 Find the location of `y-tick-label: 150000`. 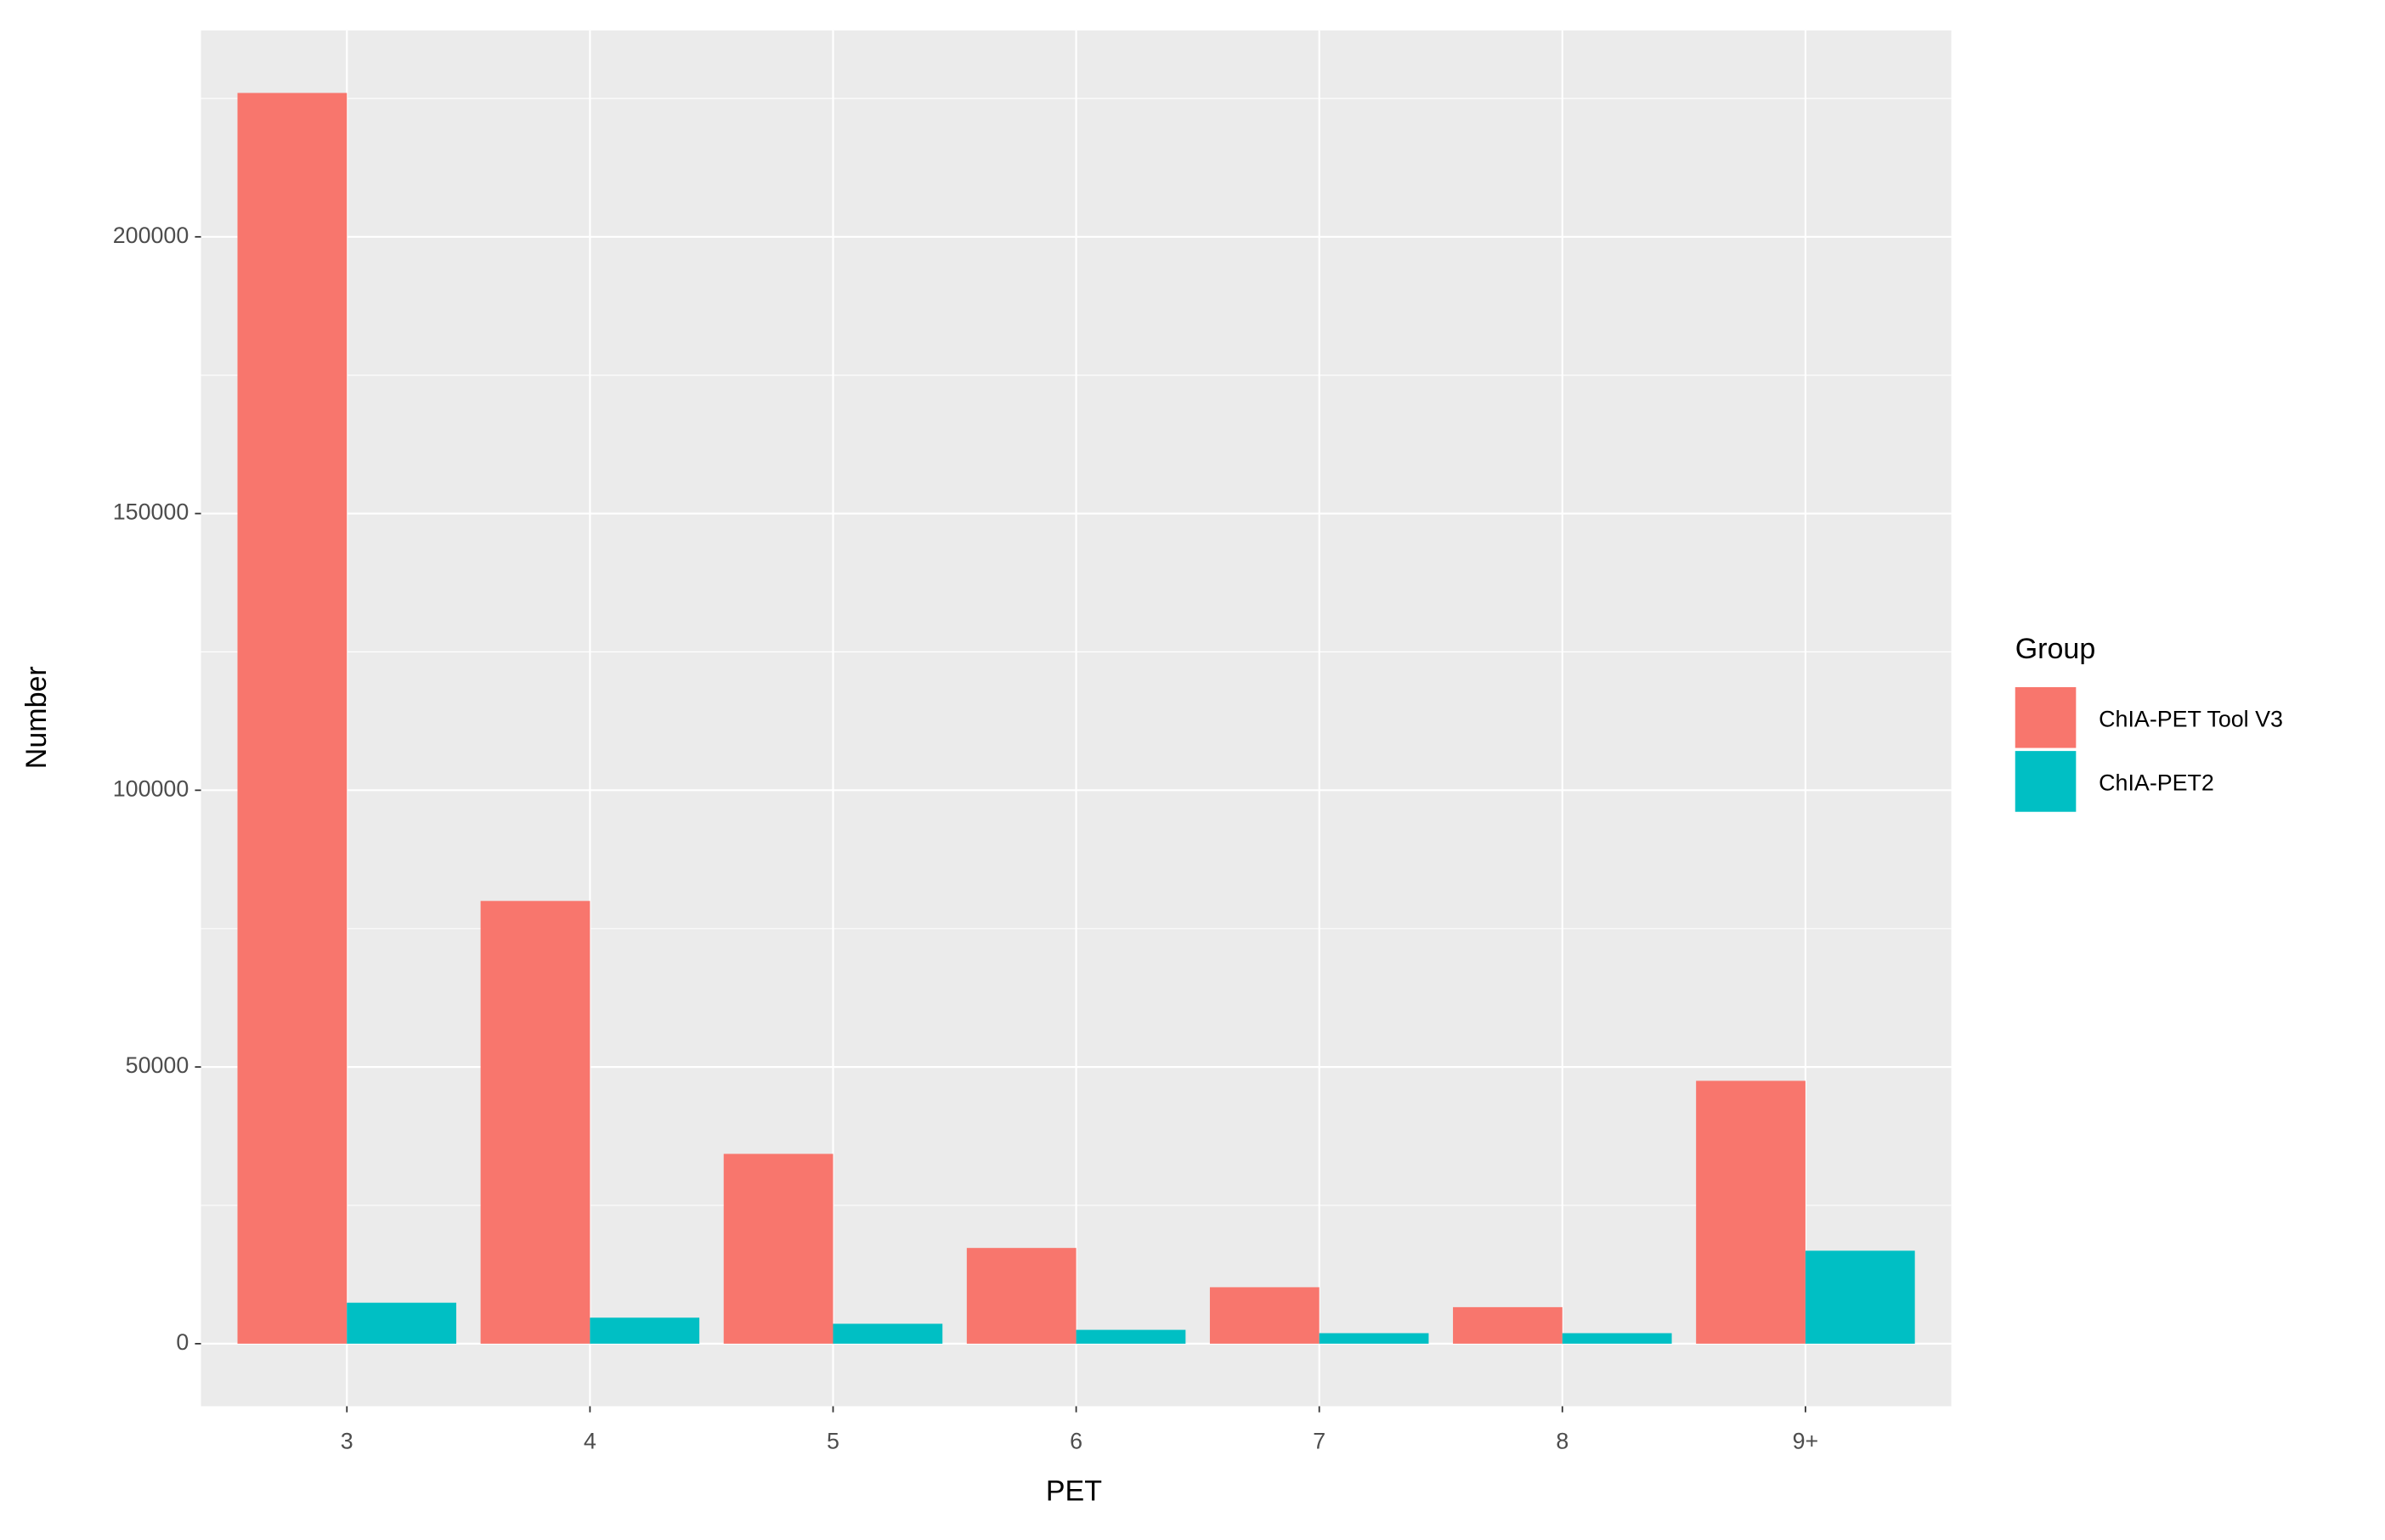

y-tick-label: 150000 is located at coordinates (151, 512).